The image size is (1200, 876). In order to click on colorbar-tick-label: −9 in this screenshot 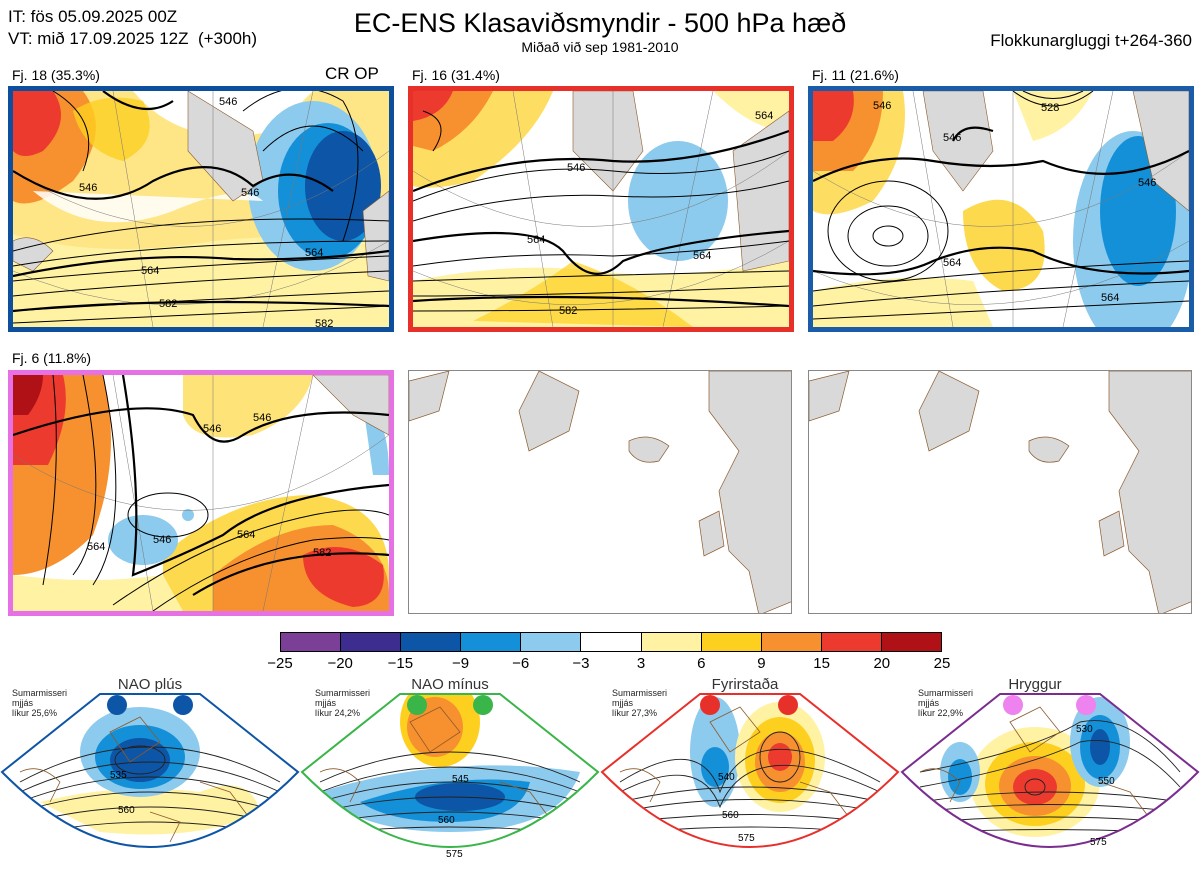, I will do `click(460, 663)`.